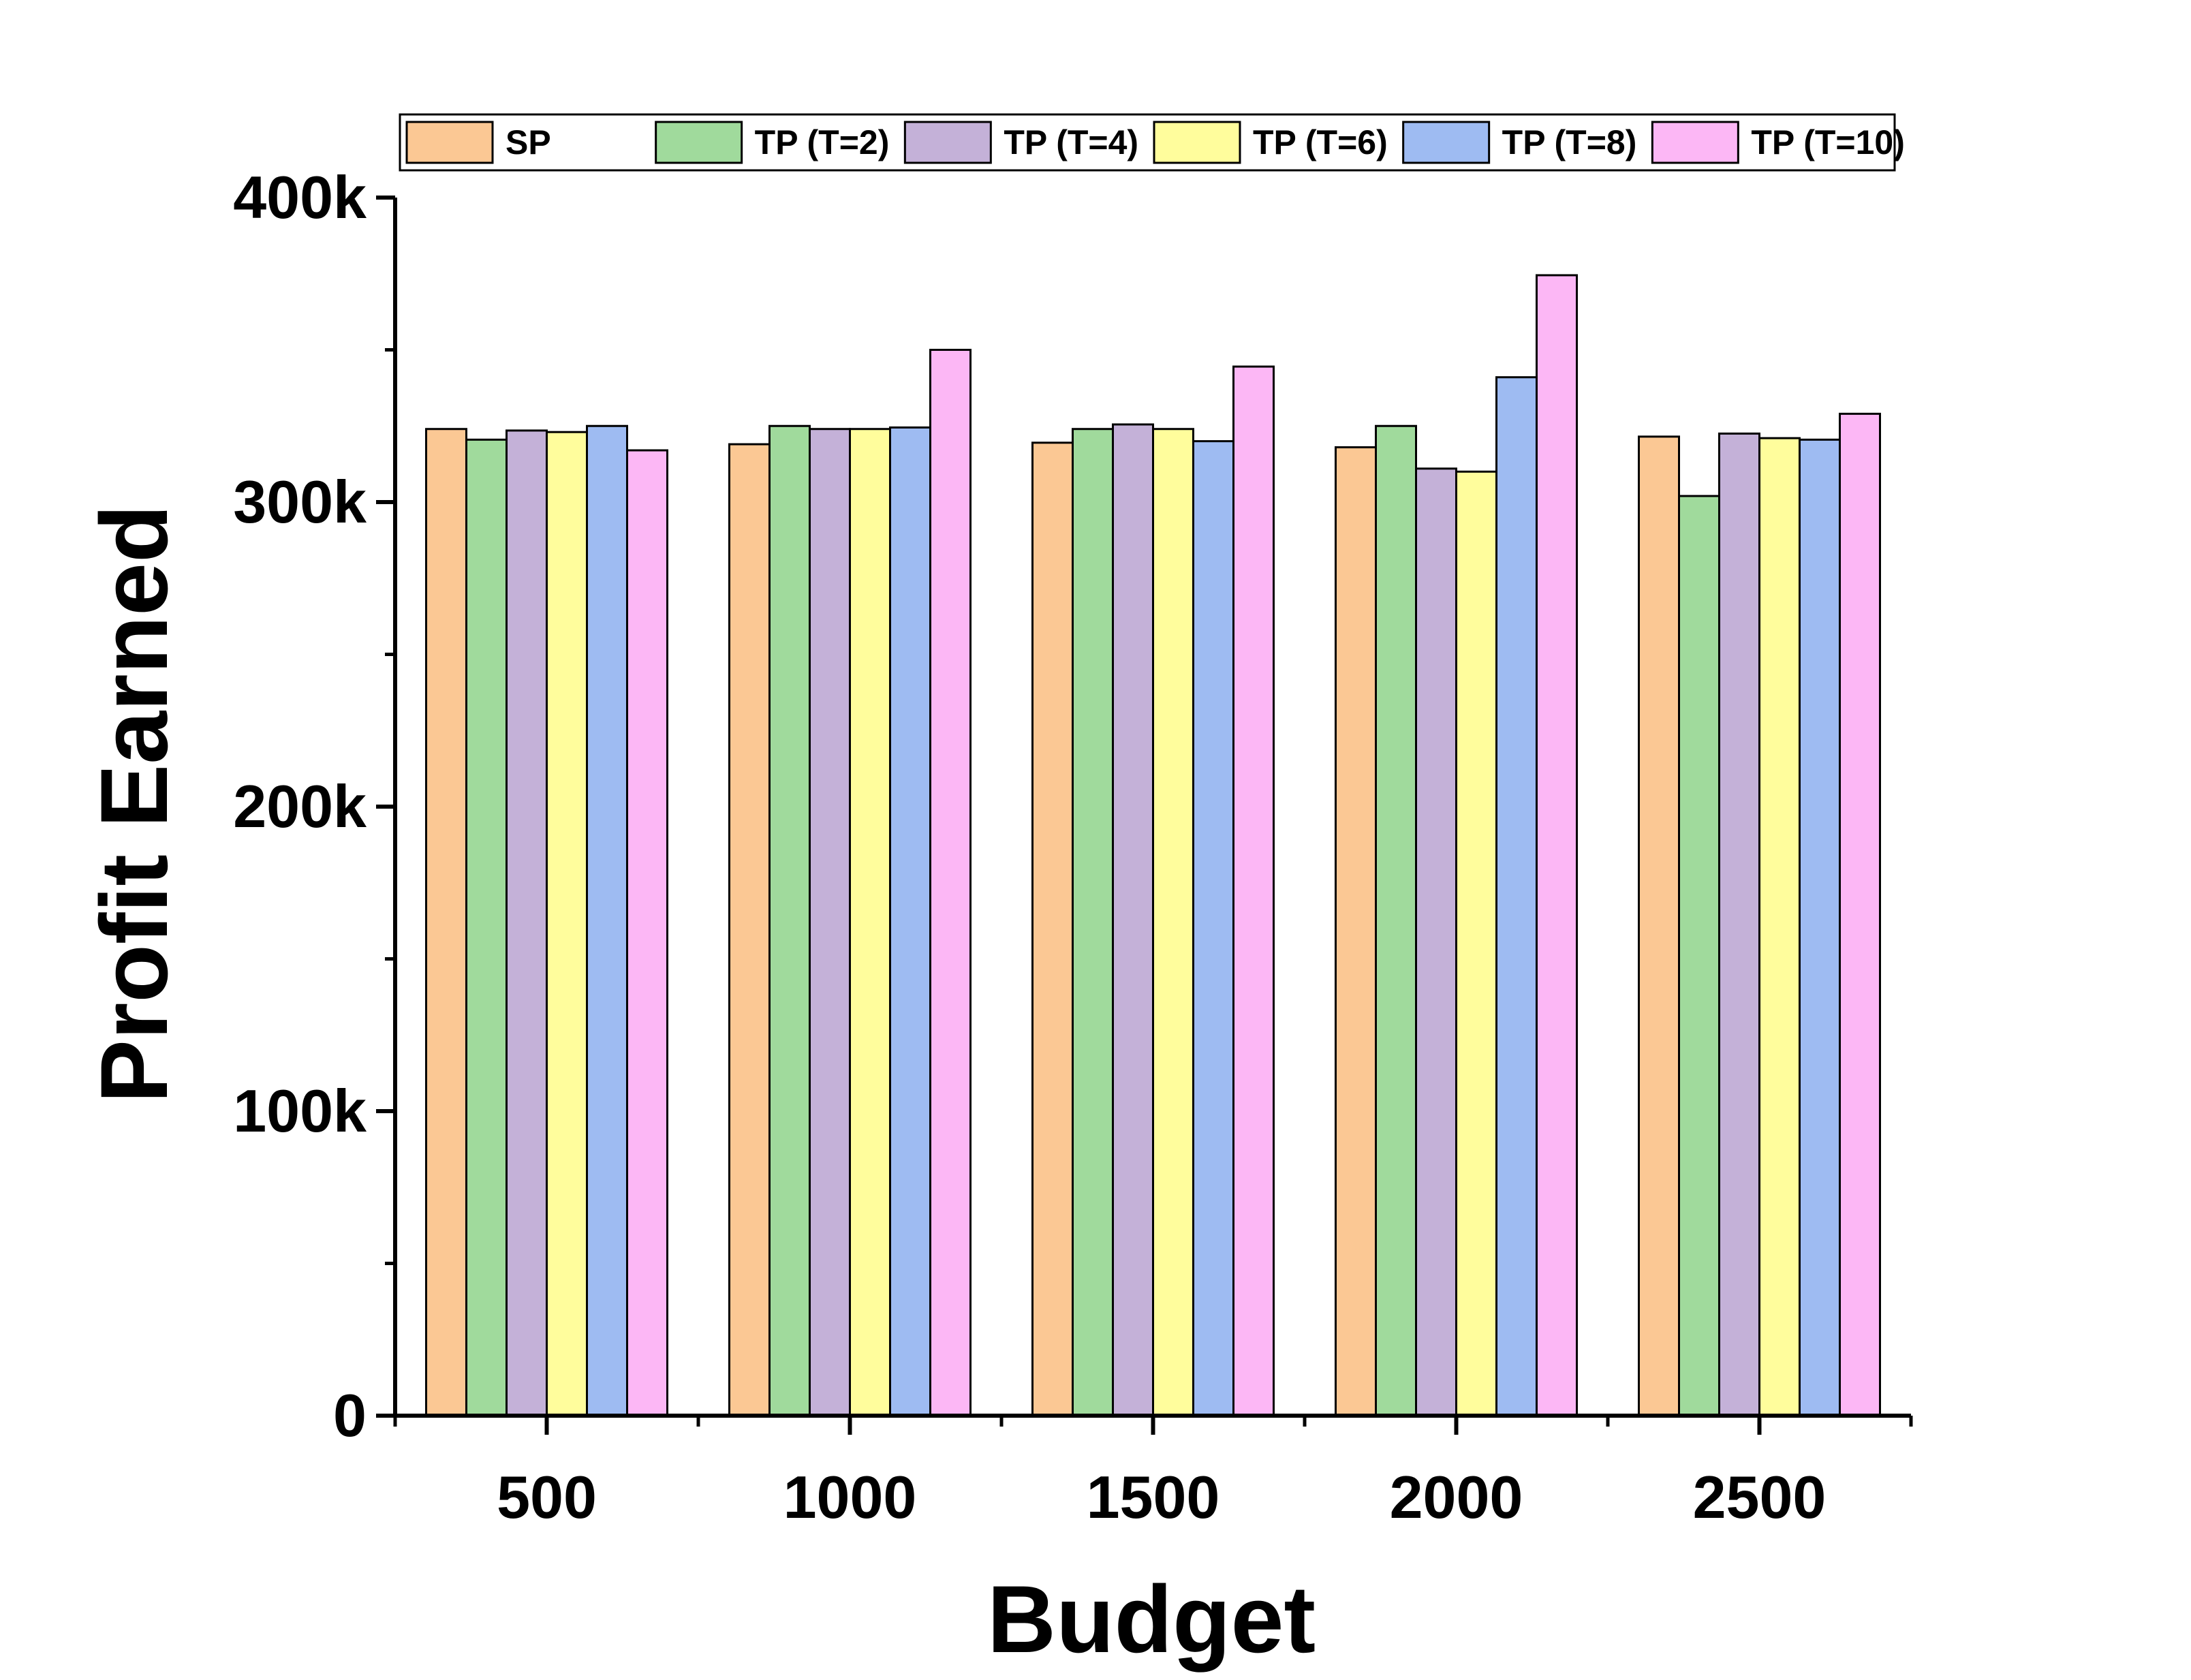  What do you see at coordinates (300, 197) in the screenshot?
I see `y-tick-label: 400k` at bounding box center [300, 197].